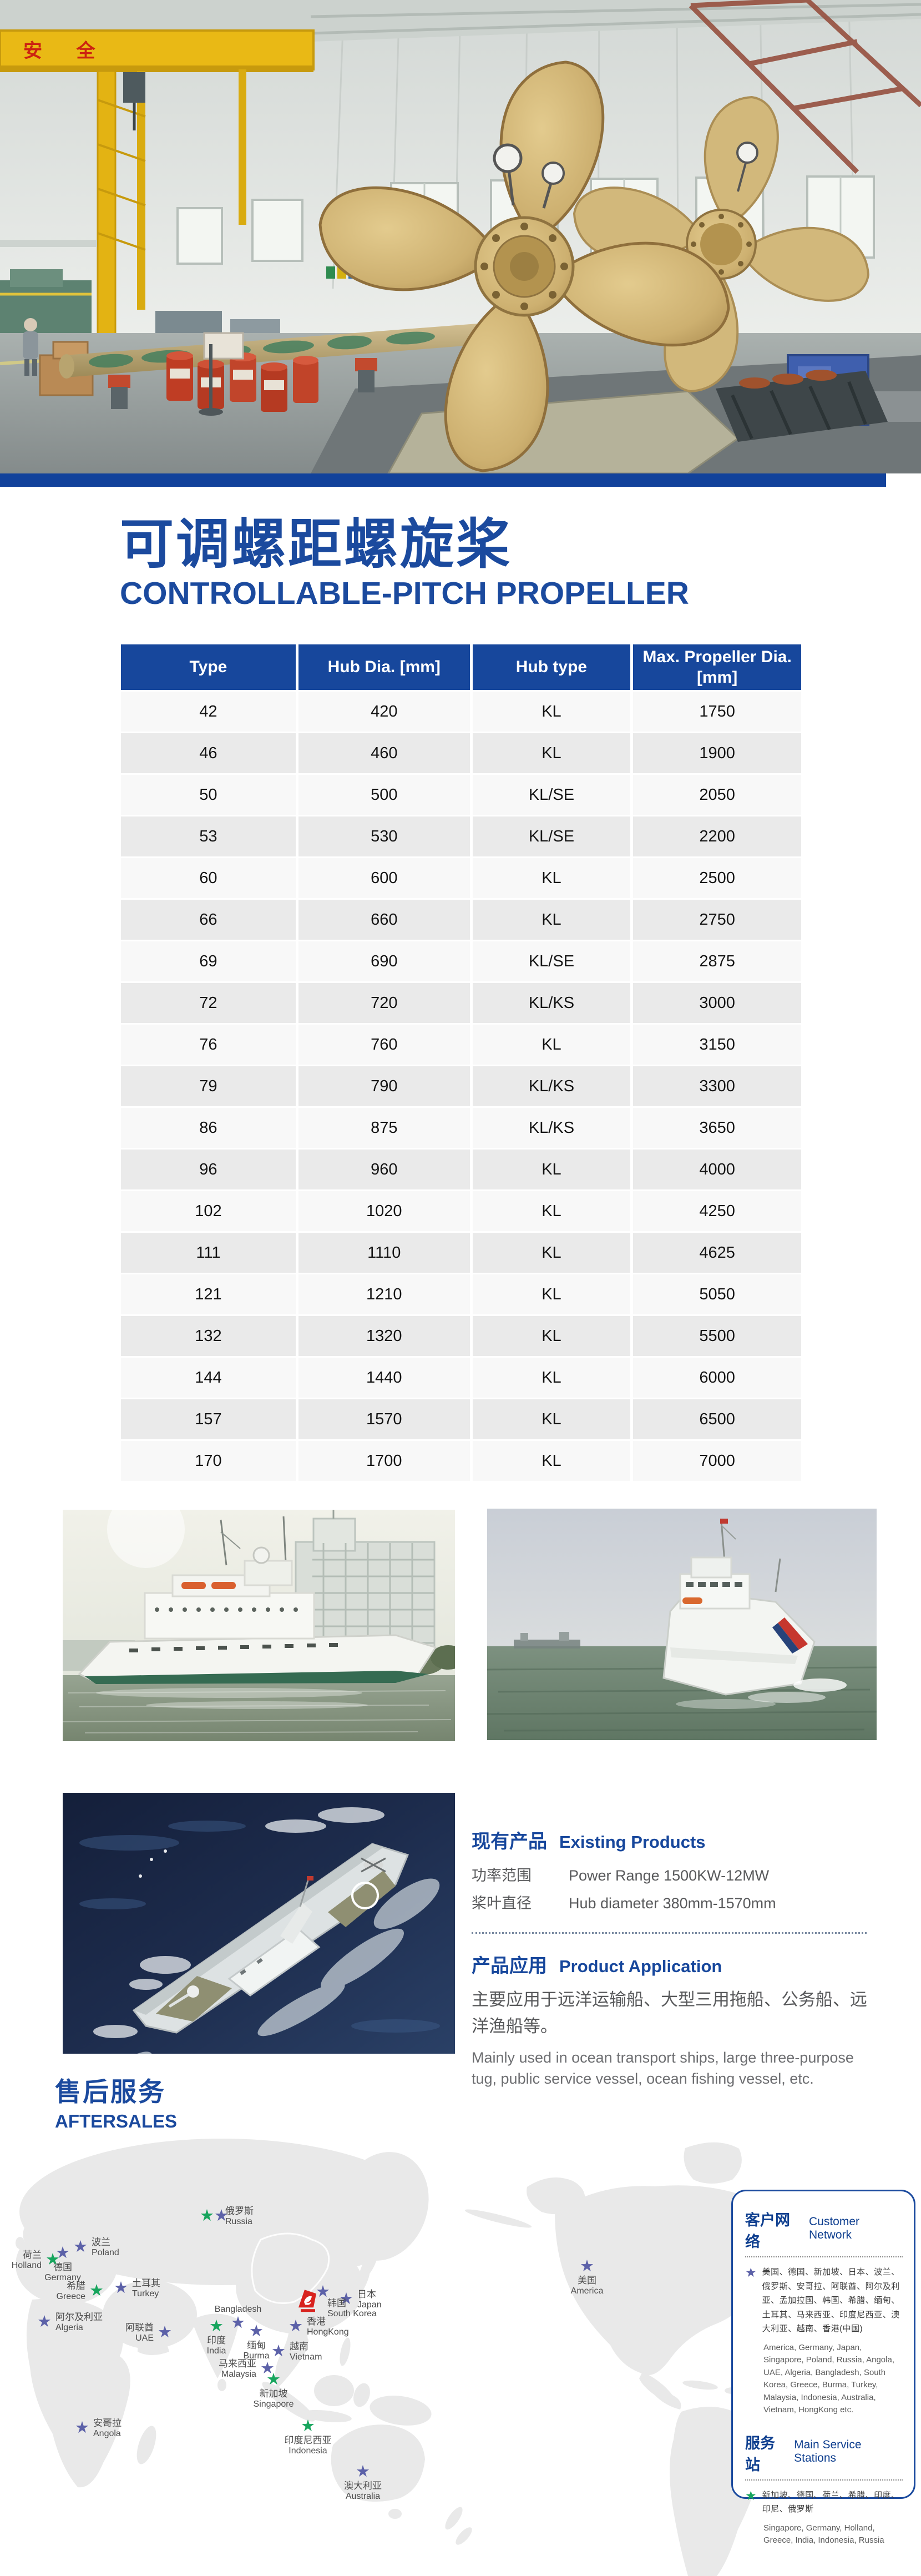 This screenshot has height=2576, width=921. Describe the element at coordinates (632, 1842) in the screenshot. I see `existing-products-en: Existing Products` at that location.